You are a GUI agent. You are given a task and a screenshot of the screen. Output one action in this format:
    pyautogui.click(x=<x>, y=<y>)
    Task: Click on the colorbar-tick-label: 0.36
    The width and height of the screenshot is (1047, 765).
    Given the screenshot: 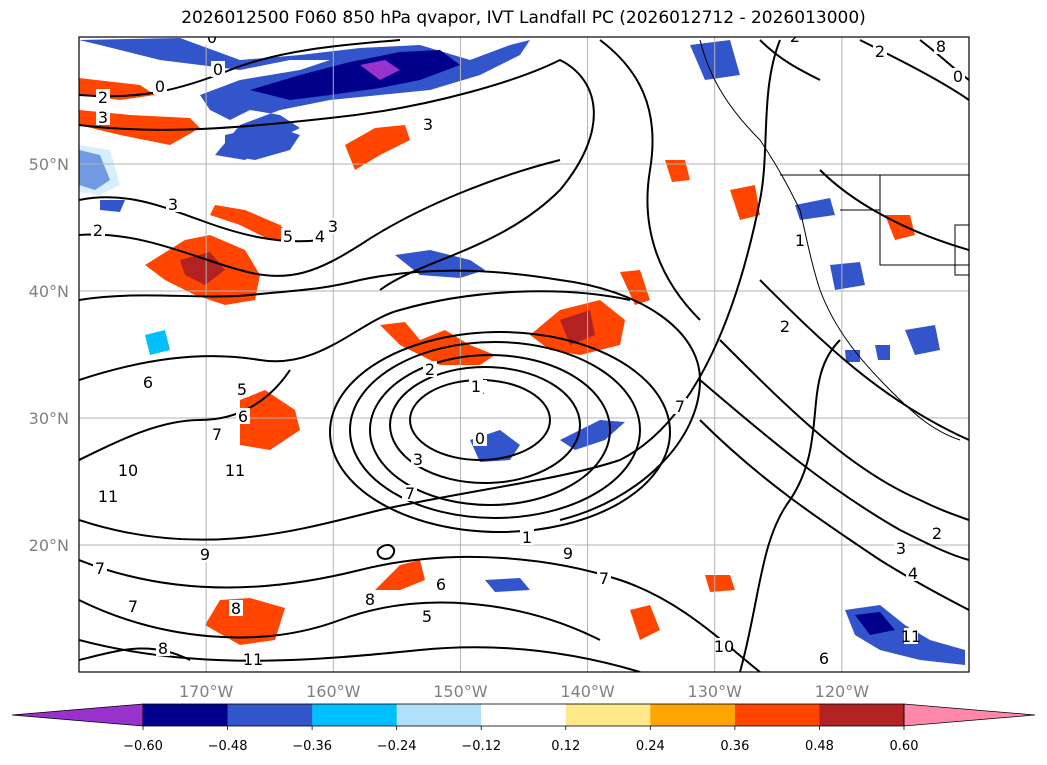 What is the action you would take?
    pyautogui.click(x=734, y=746)
    